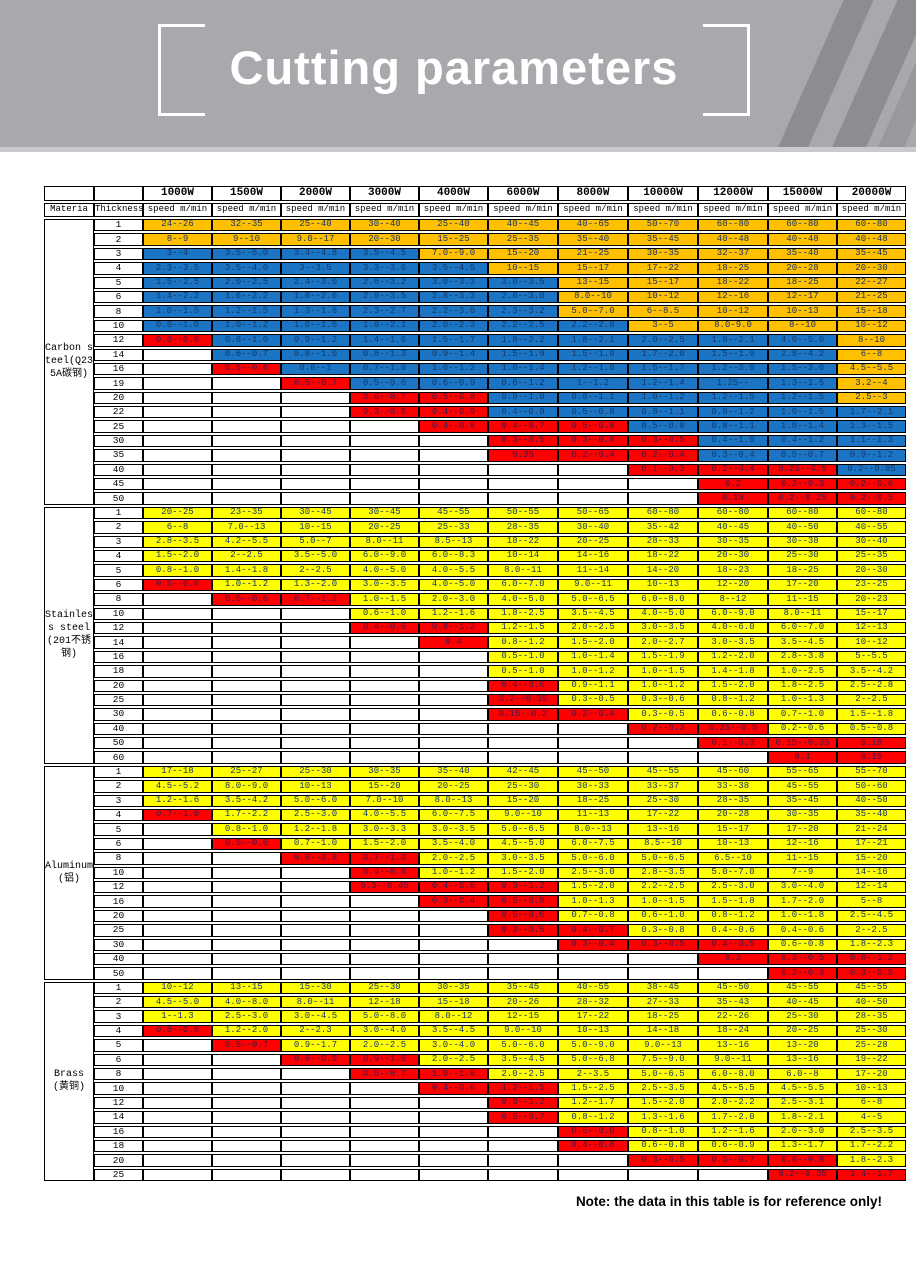  I want to click on speed-cell: 32--35, so click(246, 225).